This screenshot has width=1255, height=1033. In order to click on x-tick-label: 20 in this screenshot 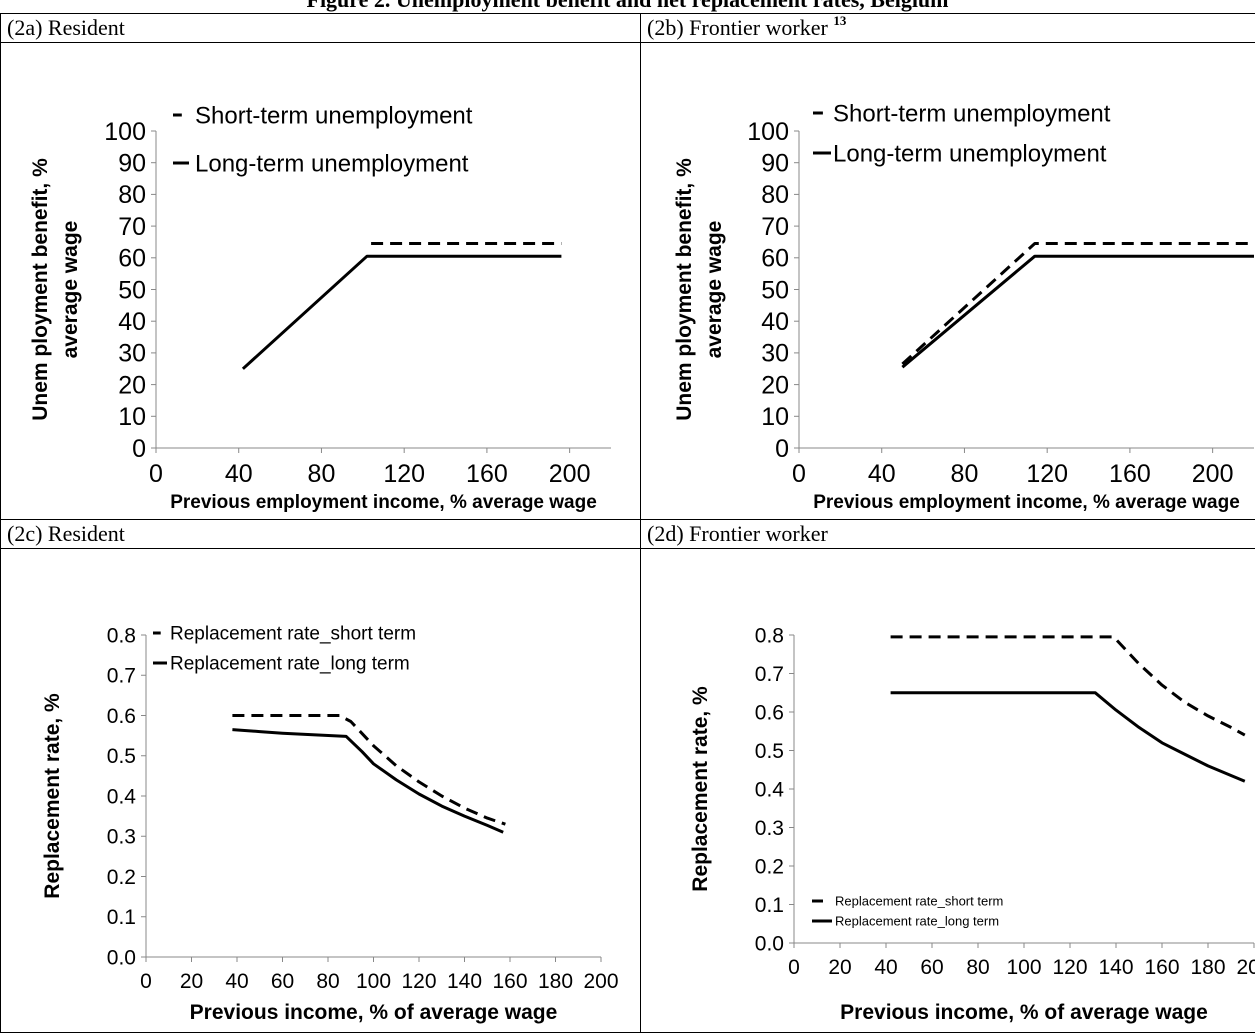, I will do `click(191, 981)`.